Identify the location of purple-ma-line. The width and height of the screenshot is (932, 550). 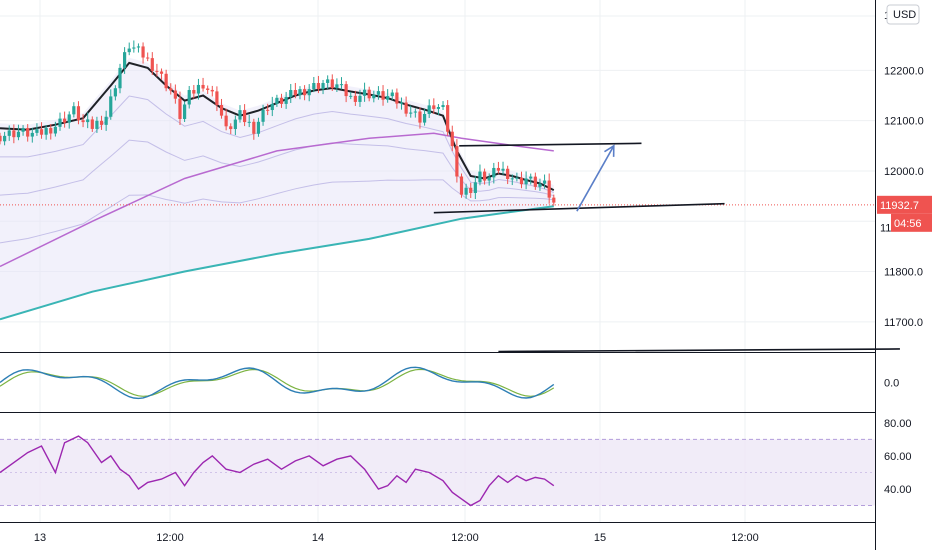
(277, 200).